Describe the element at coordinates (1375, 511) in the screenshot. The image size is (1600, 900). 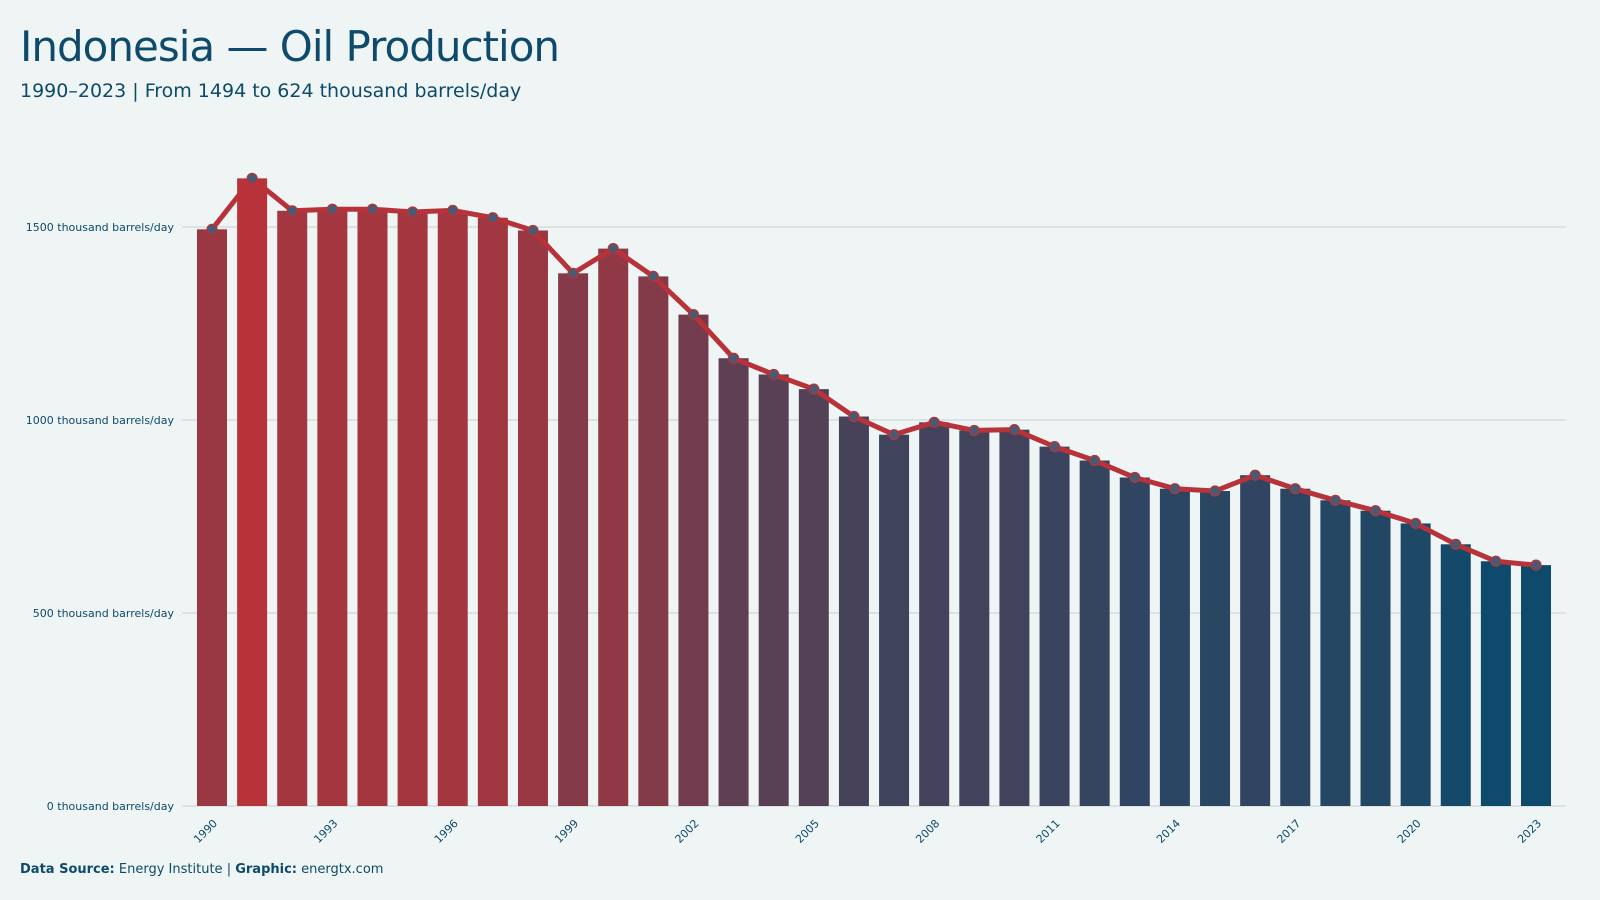
I see `marker-2019` at that location.